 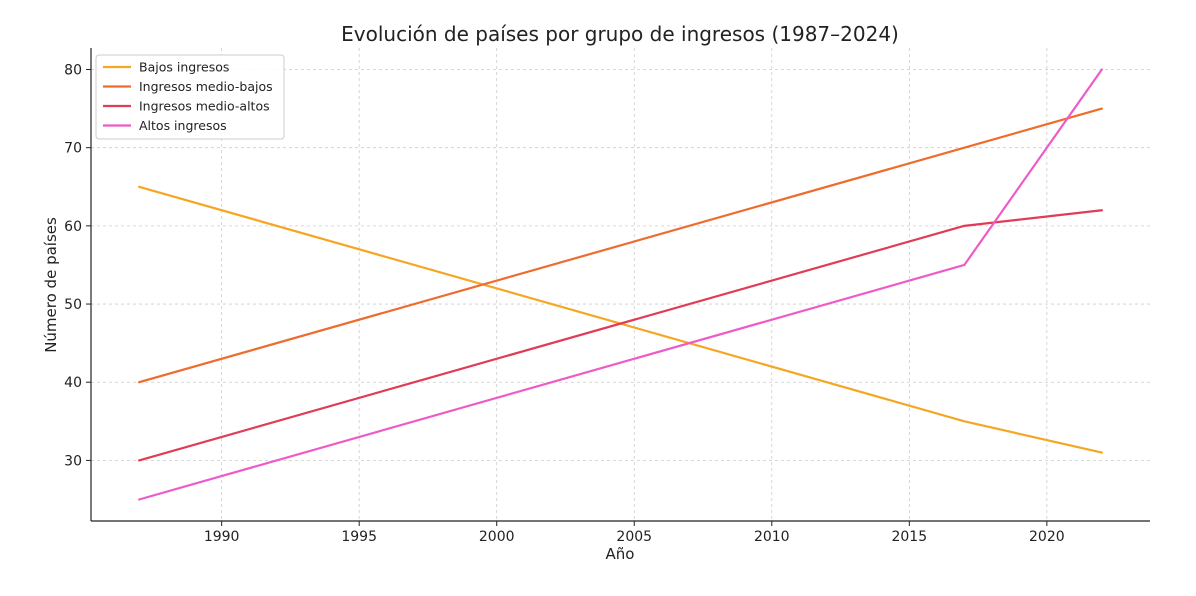 What do you see at coordinates (51, 285) in the screenshot?
I see `y-axis-label: Número de países` at bounding box center [51, 285].